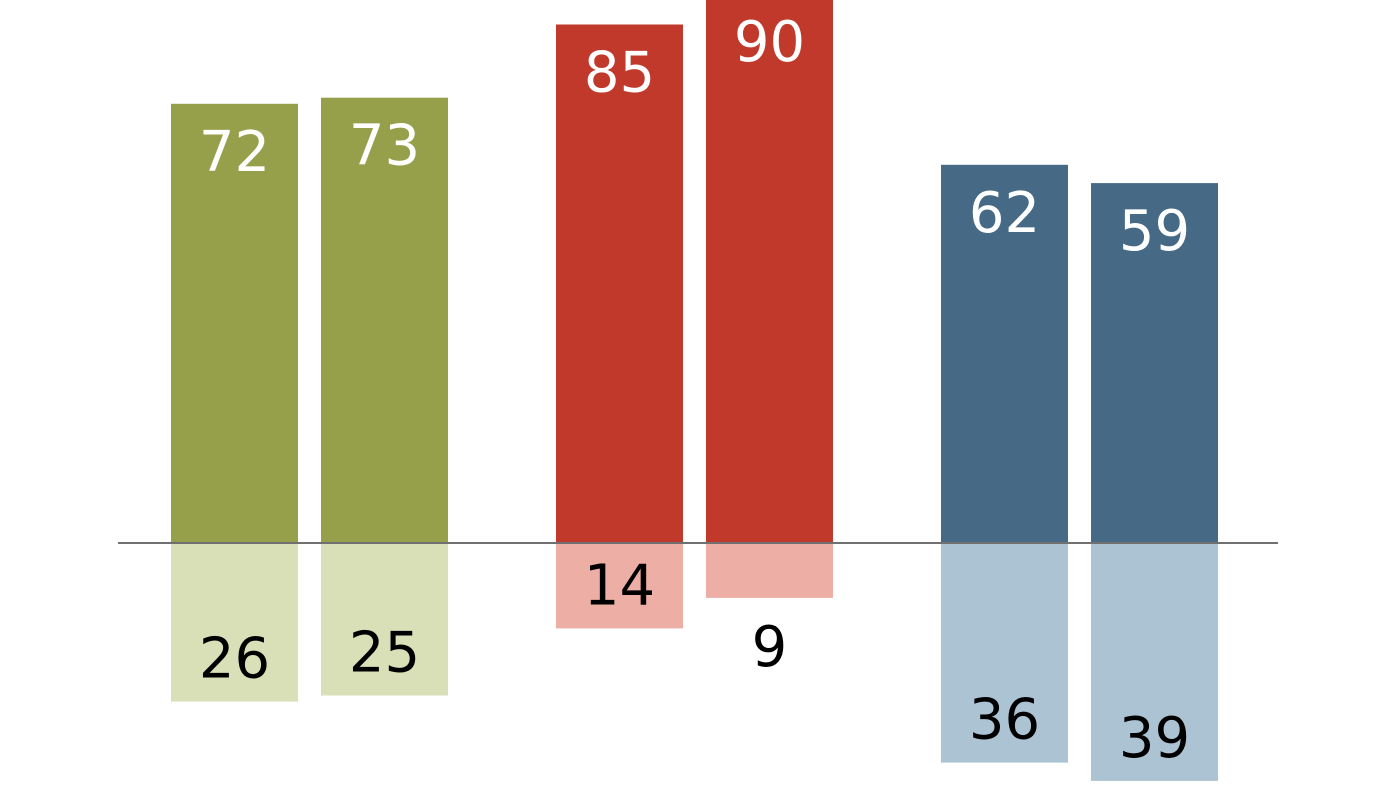 Image resolution: width=1400 pixels, height=789 pixels. What do you see at coordinates (769, 570) in the screenshot?
I see `bar-negative-g2-b2` at bounding box center [769, 570].